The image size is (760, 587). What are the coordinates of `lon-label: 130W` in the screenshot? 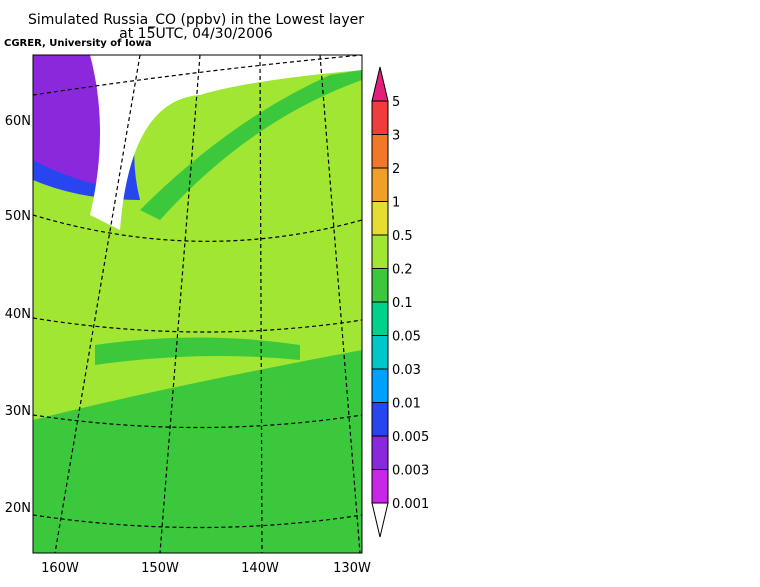 It's located at (352, 568).